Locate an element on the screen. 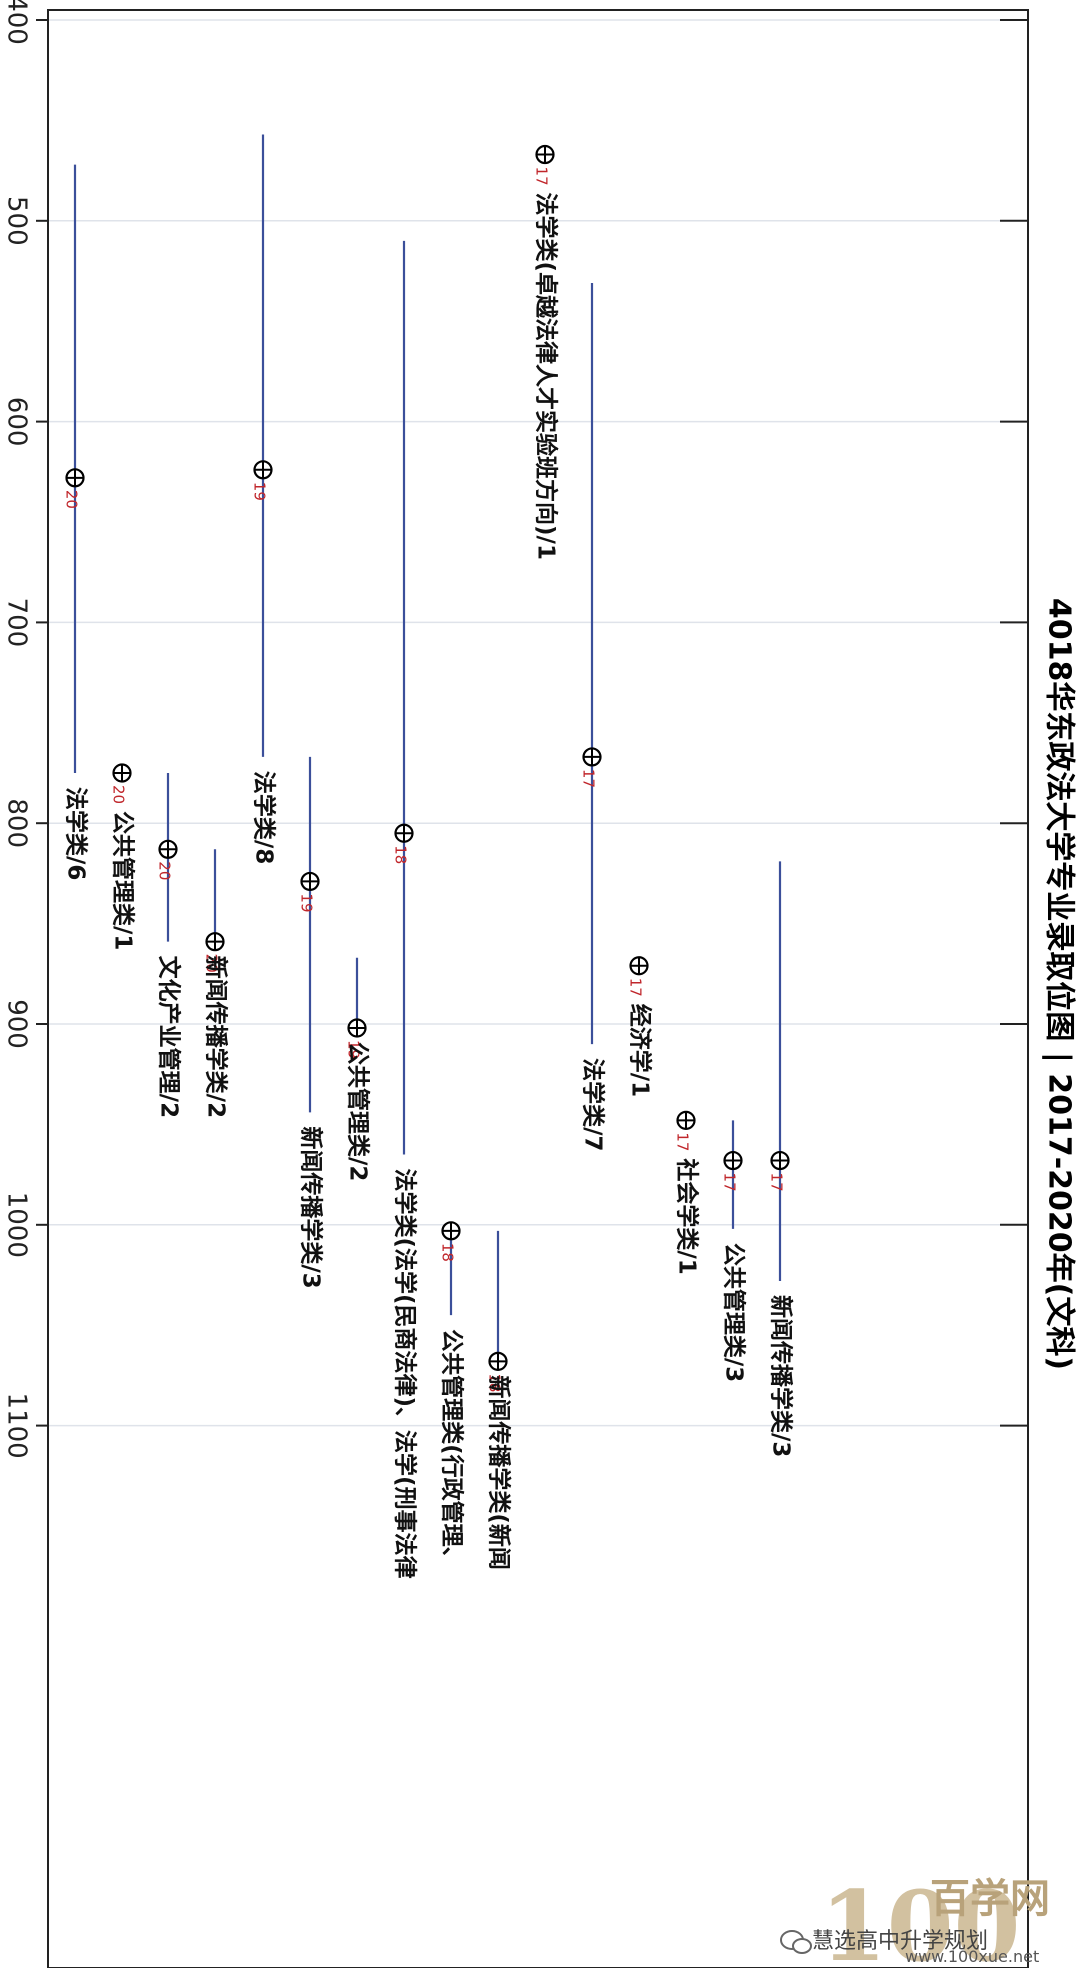 The height and width of the screenshot is (1968, 1080). tick-label-group: 400 is located at coordinates (17, 22).